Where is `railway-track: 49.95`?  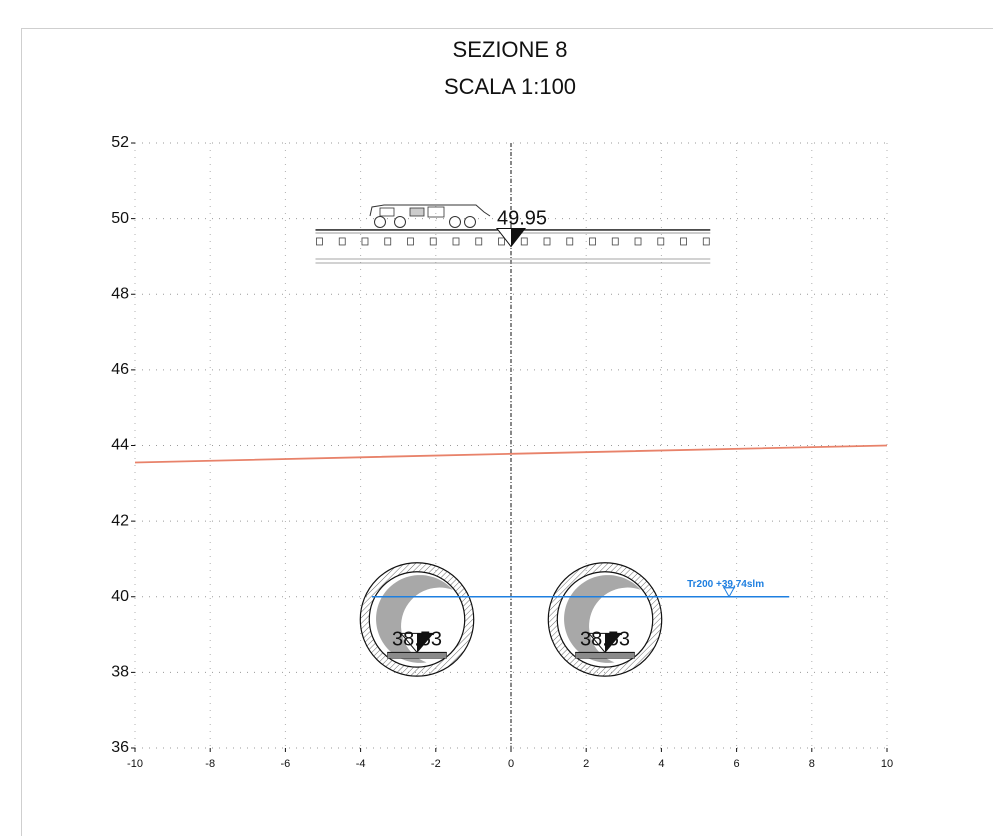 railway-track: 49.95 is located at coordinates (513, 234).